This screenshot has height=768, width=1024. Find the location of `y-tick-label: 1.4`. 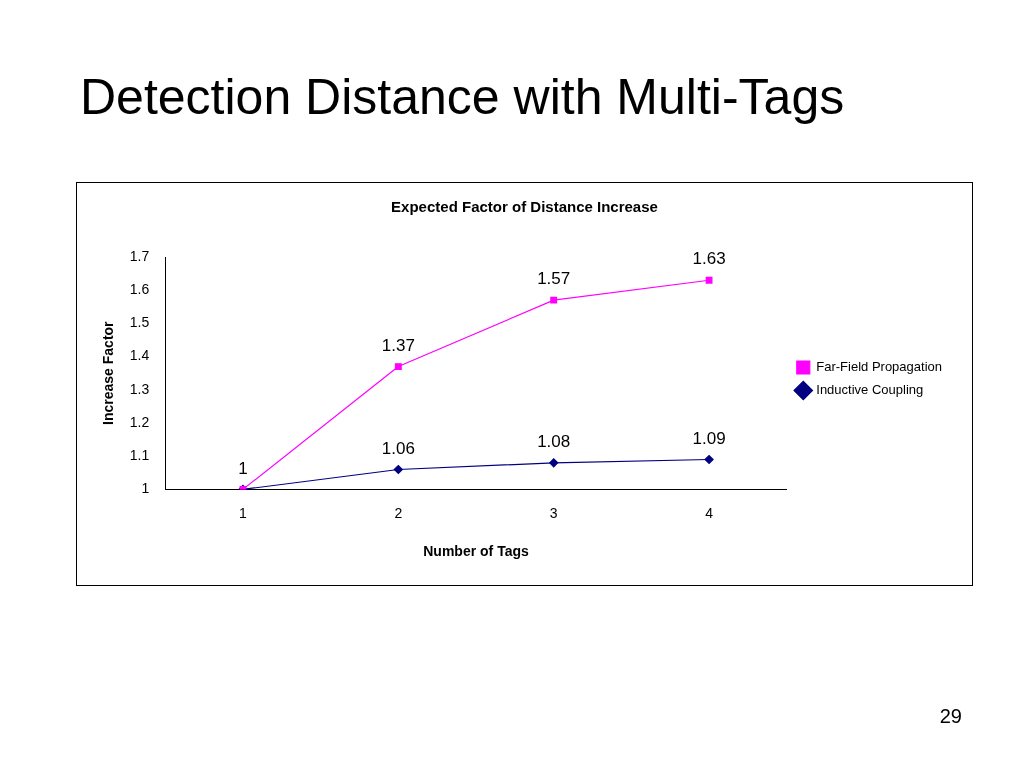

y-tick-label: 1.4 is located at coordinates (139, 355).